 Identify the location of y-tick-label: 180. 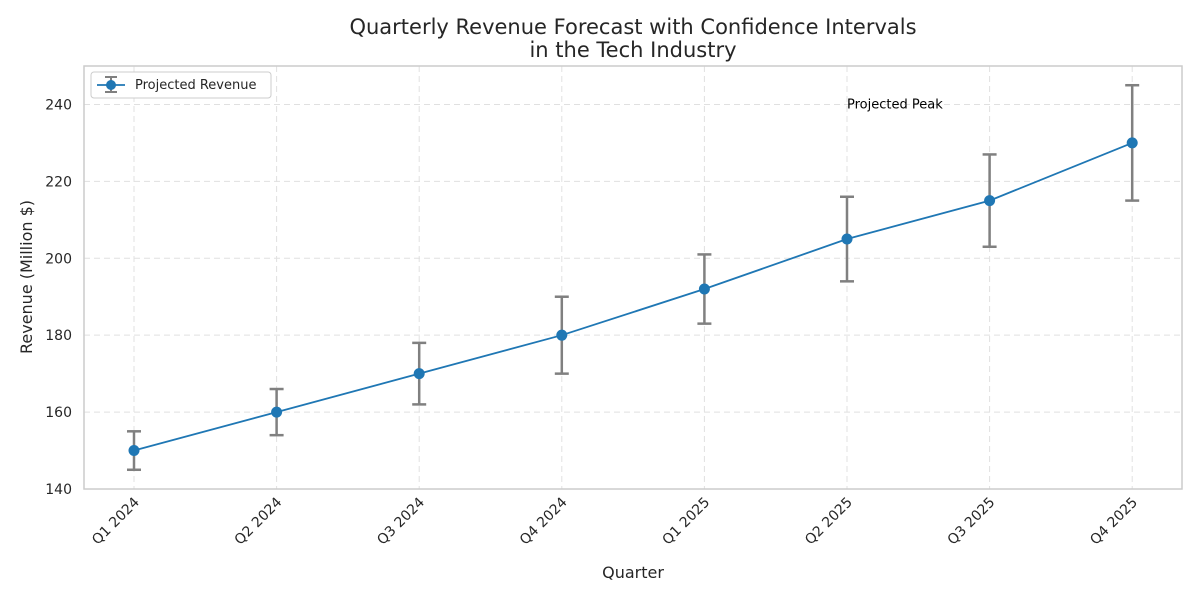
(58, 336).